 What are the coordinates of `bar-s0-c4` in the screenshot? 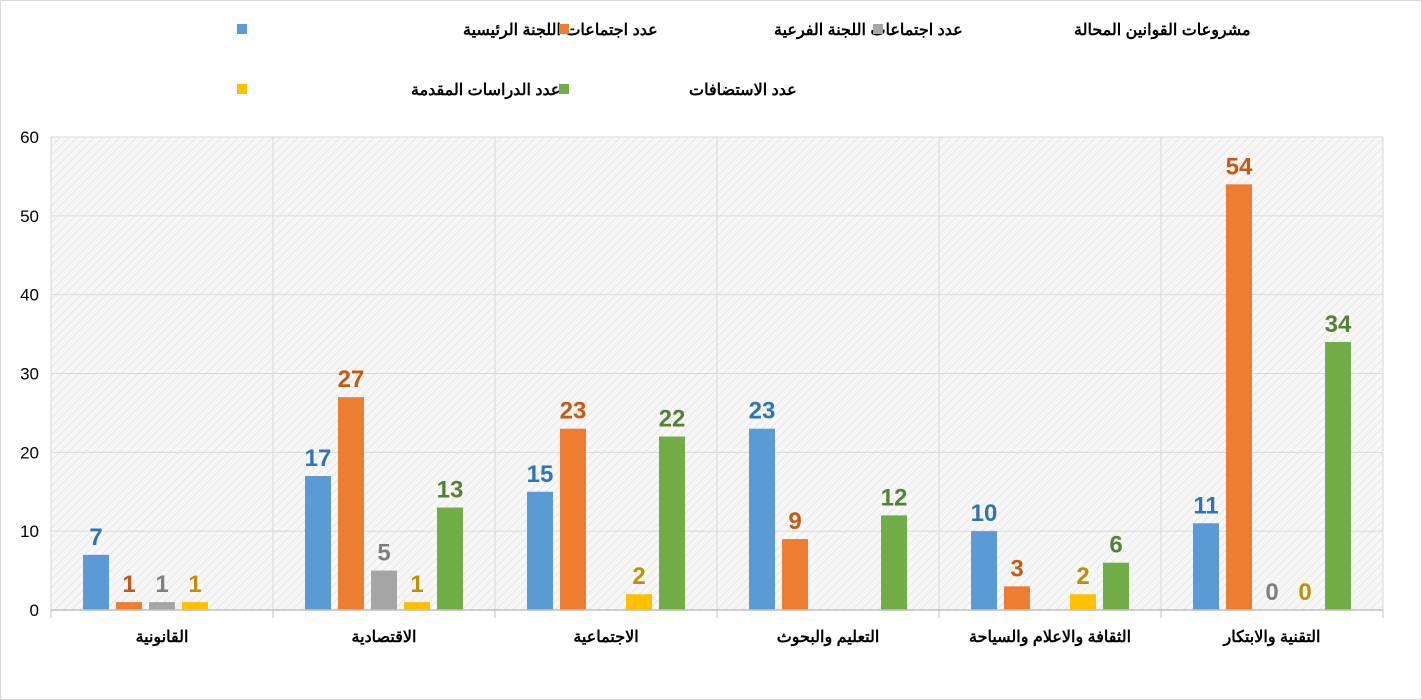 It's located at (984, 570).